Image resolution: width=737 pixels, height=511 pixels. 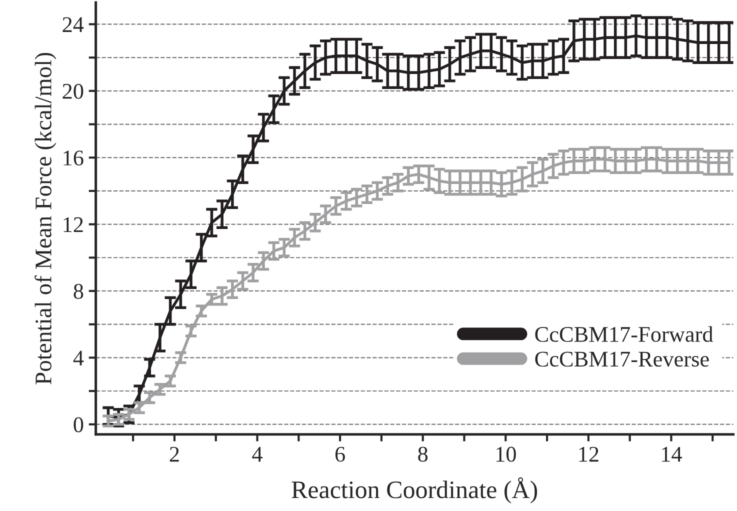 What do you see at coordinates (73, 91) in the screenshot?
I see `y-tick-label: 20` at bounding box center [73, 91].